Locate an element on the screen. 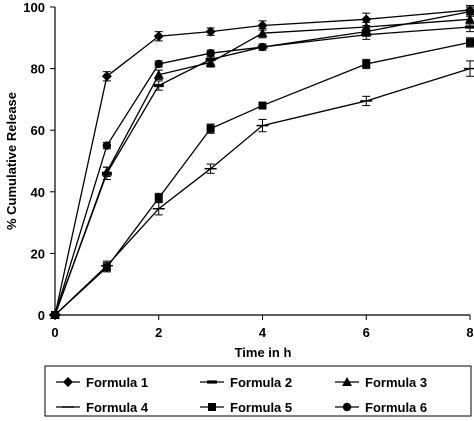 Image resolution: width=474 pixels, height=421 pixels. x-tick-label: 2 is located at coordinates (158, 332).